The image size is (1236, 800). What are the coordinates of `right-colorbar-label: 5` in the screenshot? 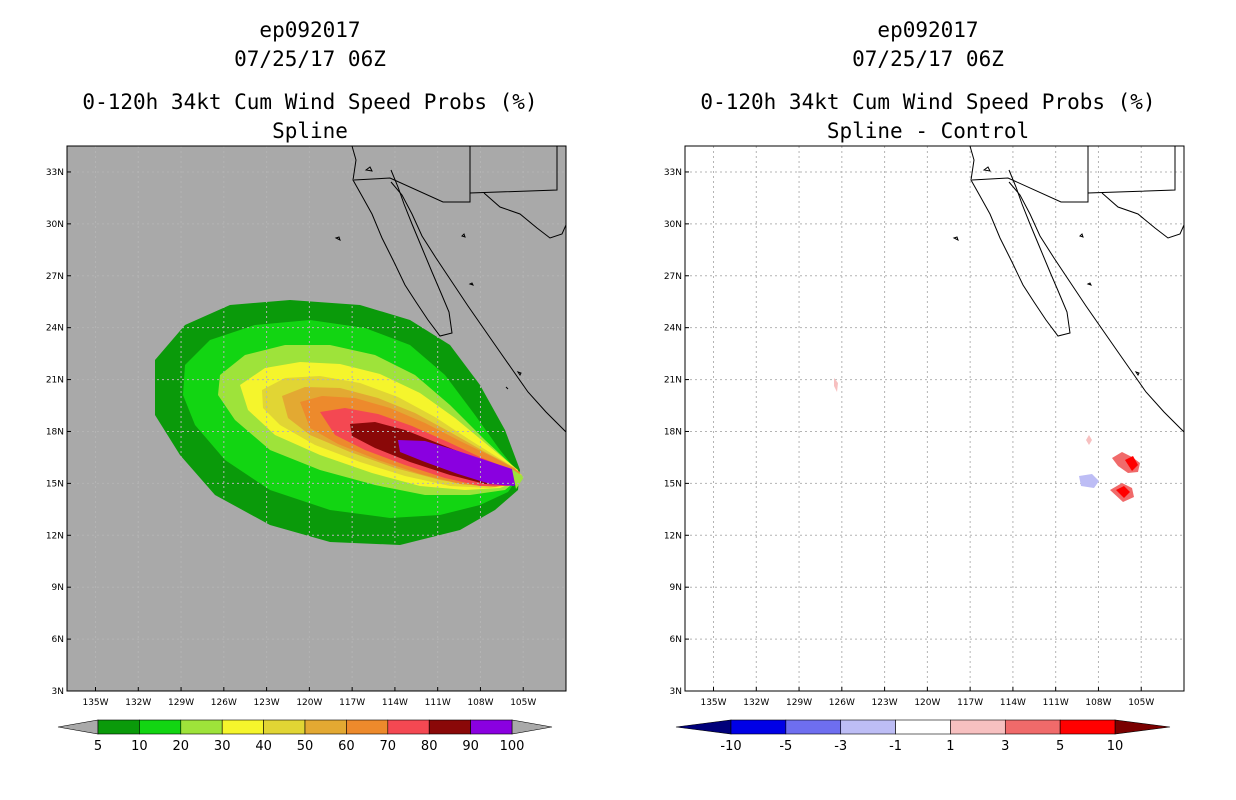 It's located at (1060, 746).